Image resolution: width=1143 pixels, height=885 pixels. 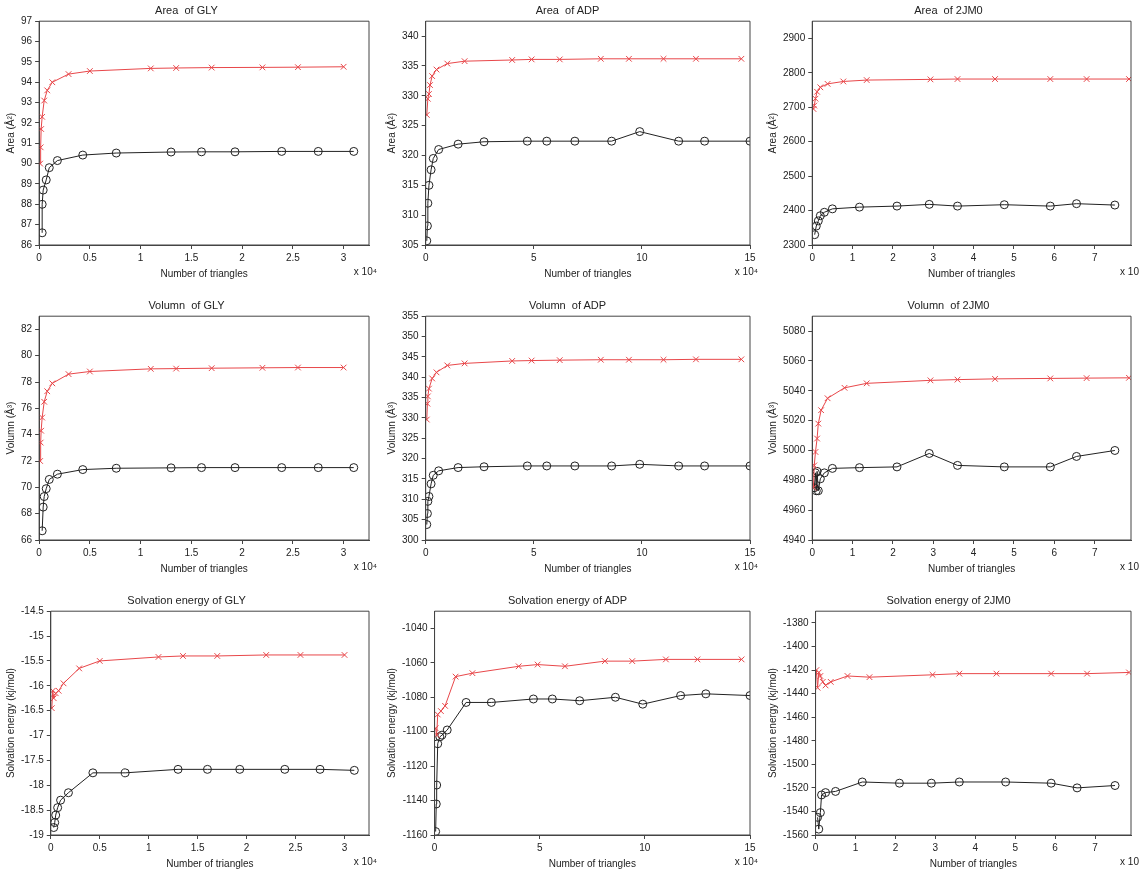 What do you see at coordinates (37, 735) in the screenshot?
I see `y-tick-label: -17` at bounding box center [37, 735].